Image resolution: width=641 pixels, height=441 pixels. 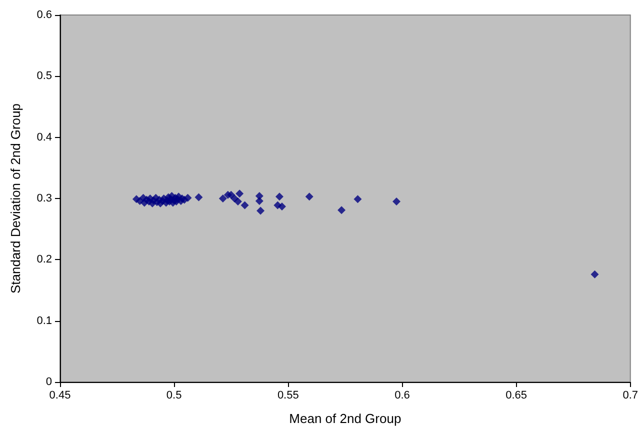 What do you see at coordinates (49, 382) in the screenshot?
I see `y-tick-label: 0` at bounding box center [49, 382].